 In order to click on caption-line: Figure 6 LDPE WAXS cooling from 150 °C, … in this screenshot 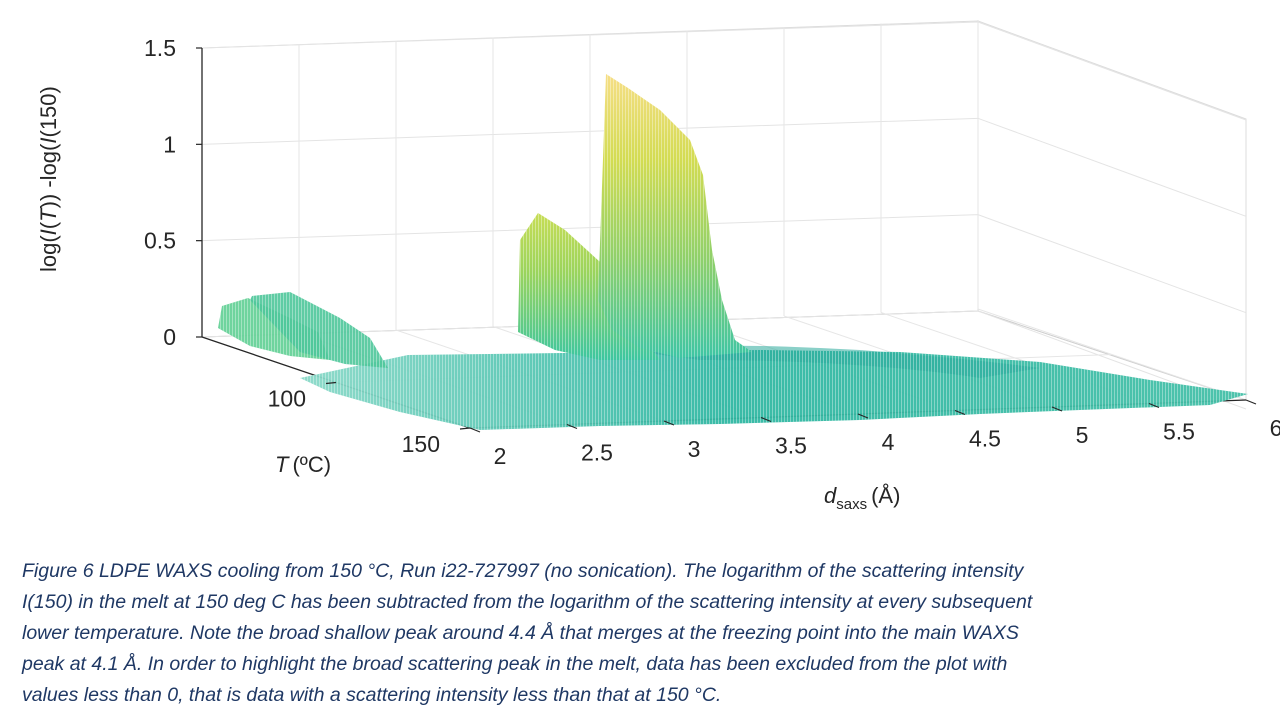, I will do `click(523, 571)`.